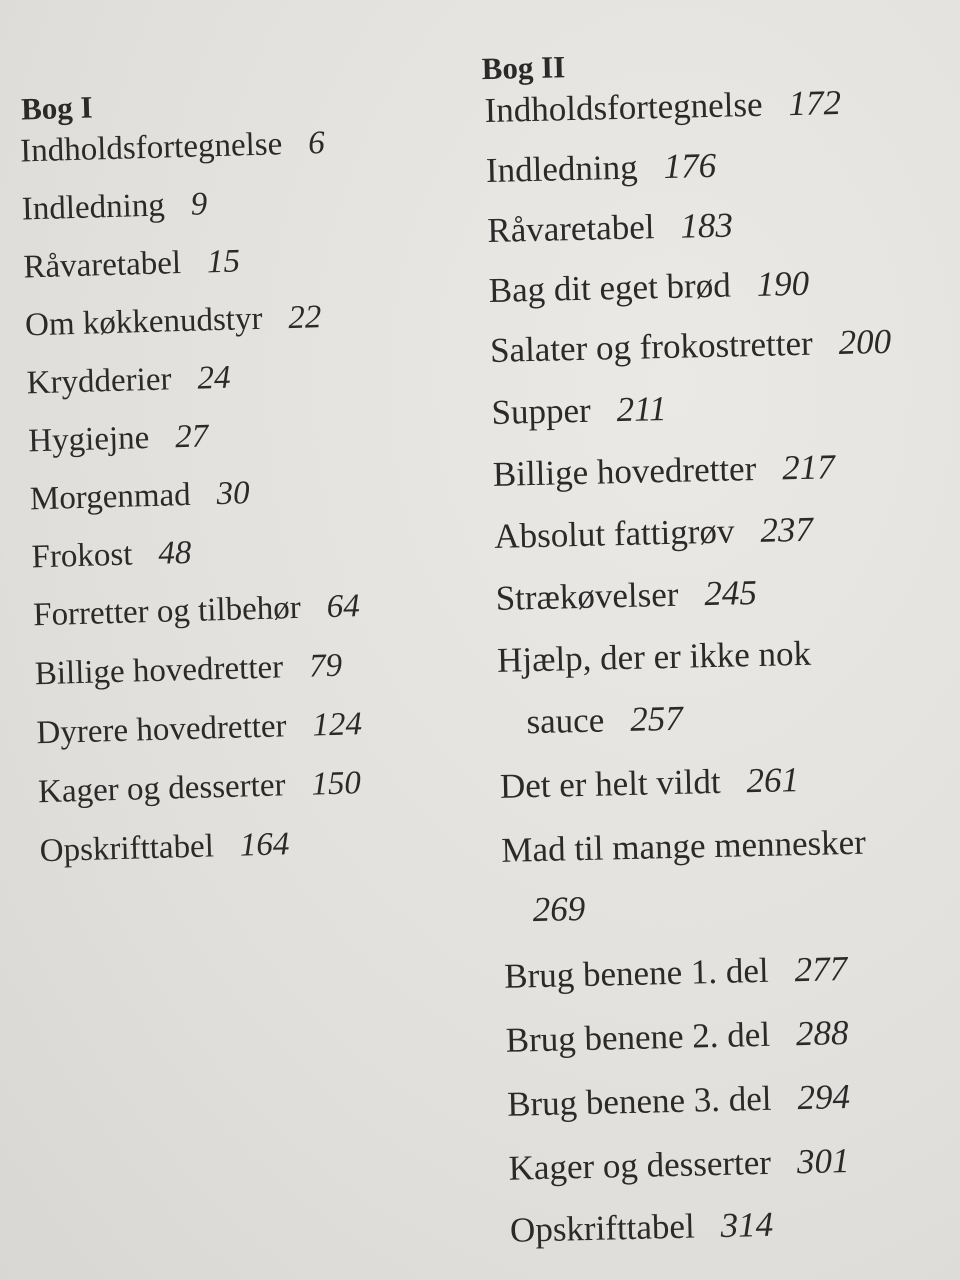 This screenshot has width=960, height=1280. Describe the element at coordinates (541, 411) in the screenshot. I see `entry-title: Supper` at that location.